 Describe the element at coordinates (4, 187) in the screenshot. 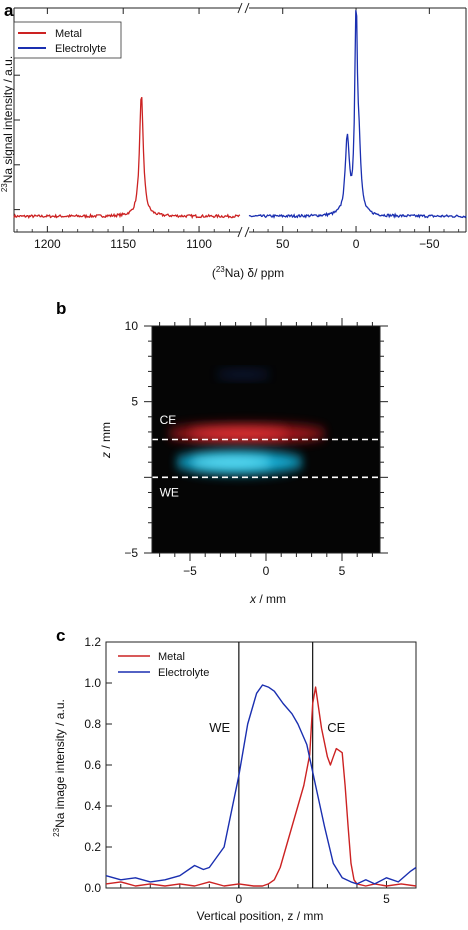

I see `panel-a-ylabel-sup: 23` at that location.